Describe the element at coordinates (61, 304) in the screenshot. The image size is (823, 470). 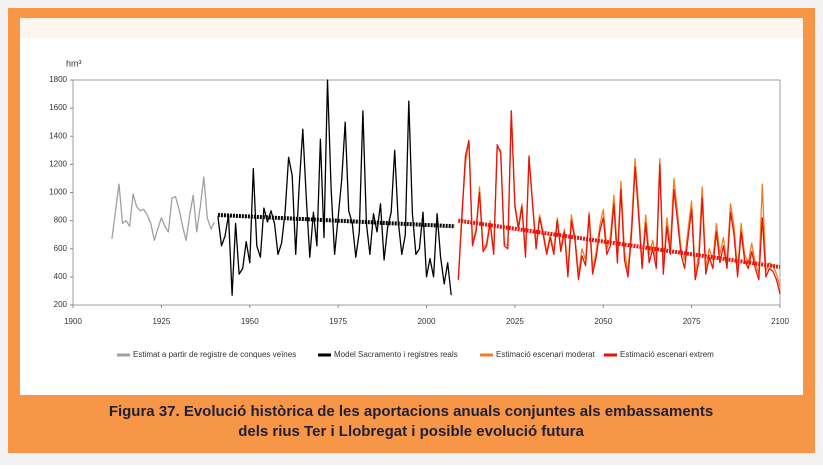
I see `y-tick-label: 200` at that location.